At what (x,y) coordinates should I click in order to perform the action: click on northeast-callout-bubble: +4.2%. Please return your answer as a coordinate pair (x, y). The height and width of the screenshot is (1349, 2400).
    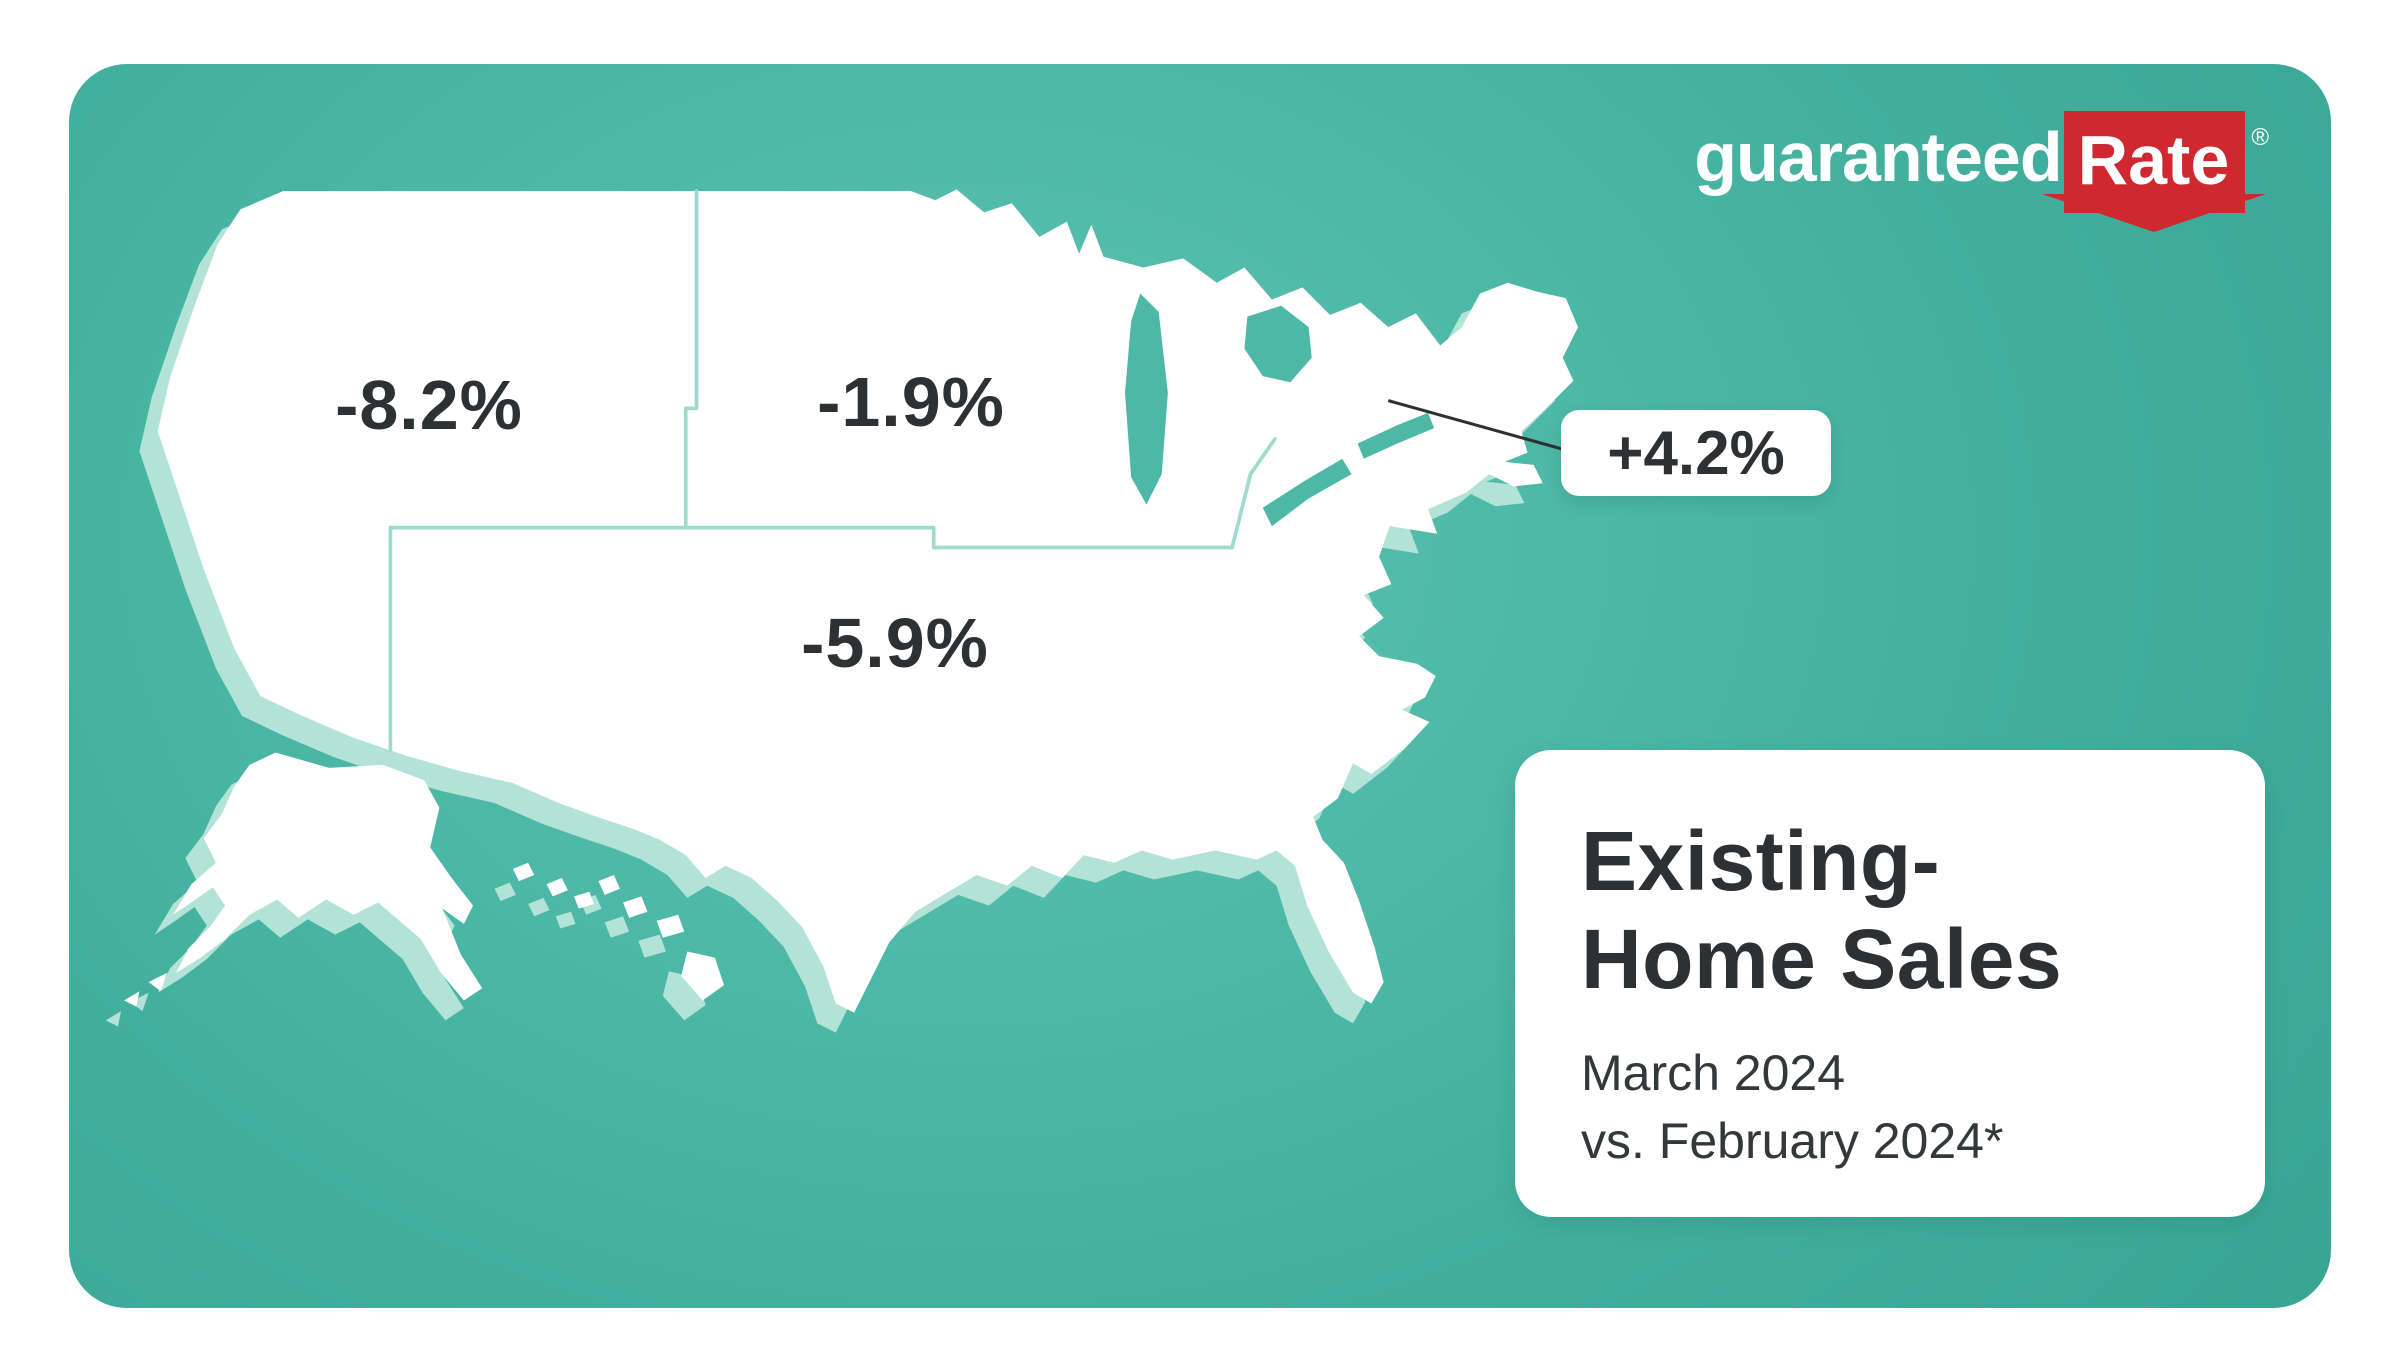
    Looking at the image, I should click on (1696, 453).